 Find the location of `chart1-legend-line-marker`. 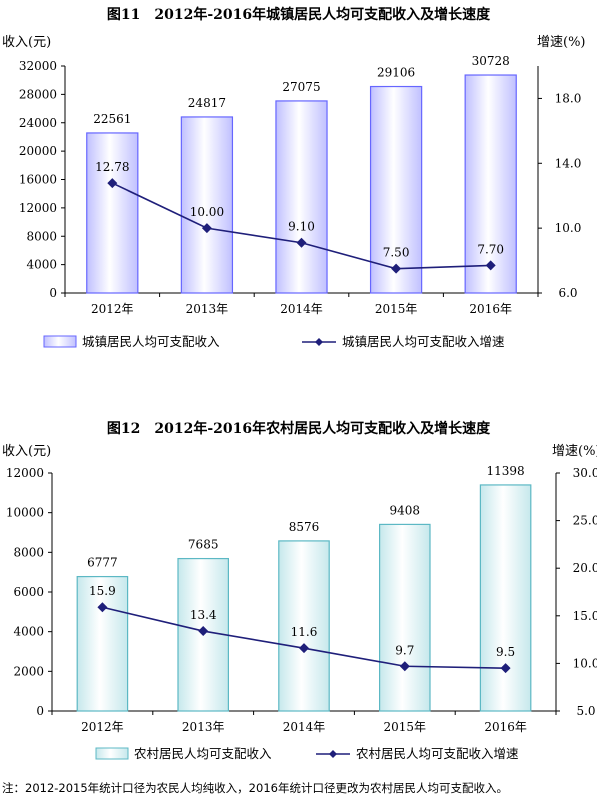

chart1-legend-line-marker is located at coordinates (319, 342).